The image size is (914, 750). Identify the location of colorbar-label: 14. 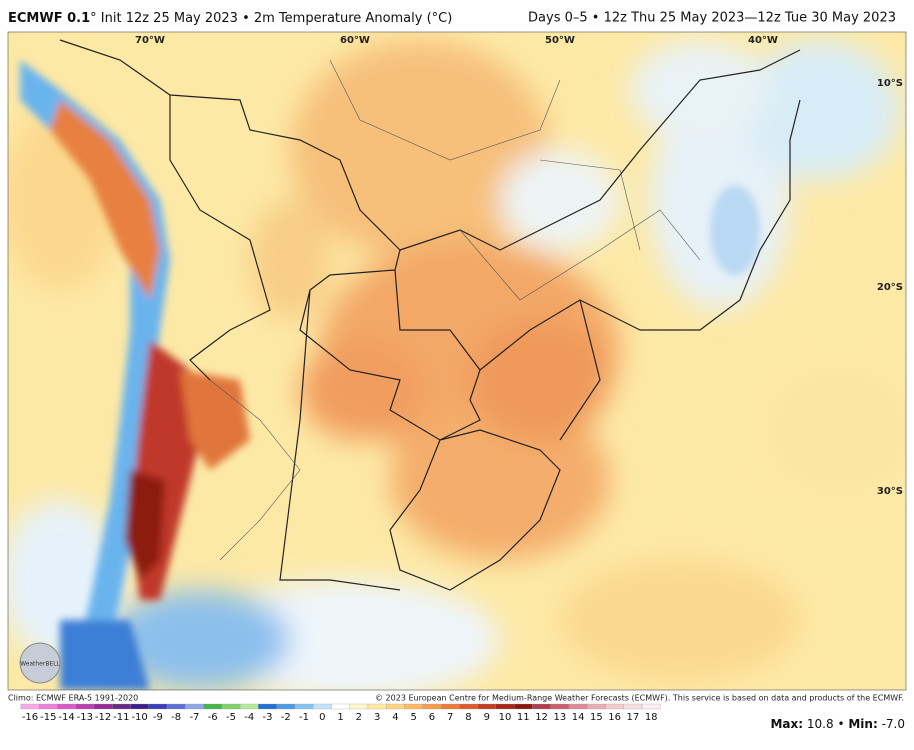
(578, 717).